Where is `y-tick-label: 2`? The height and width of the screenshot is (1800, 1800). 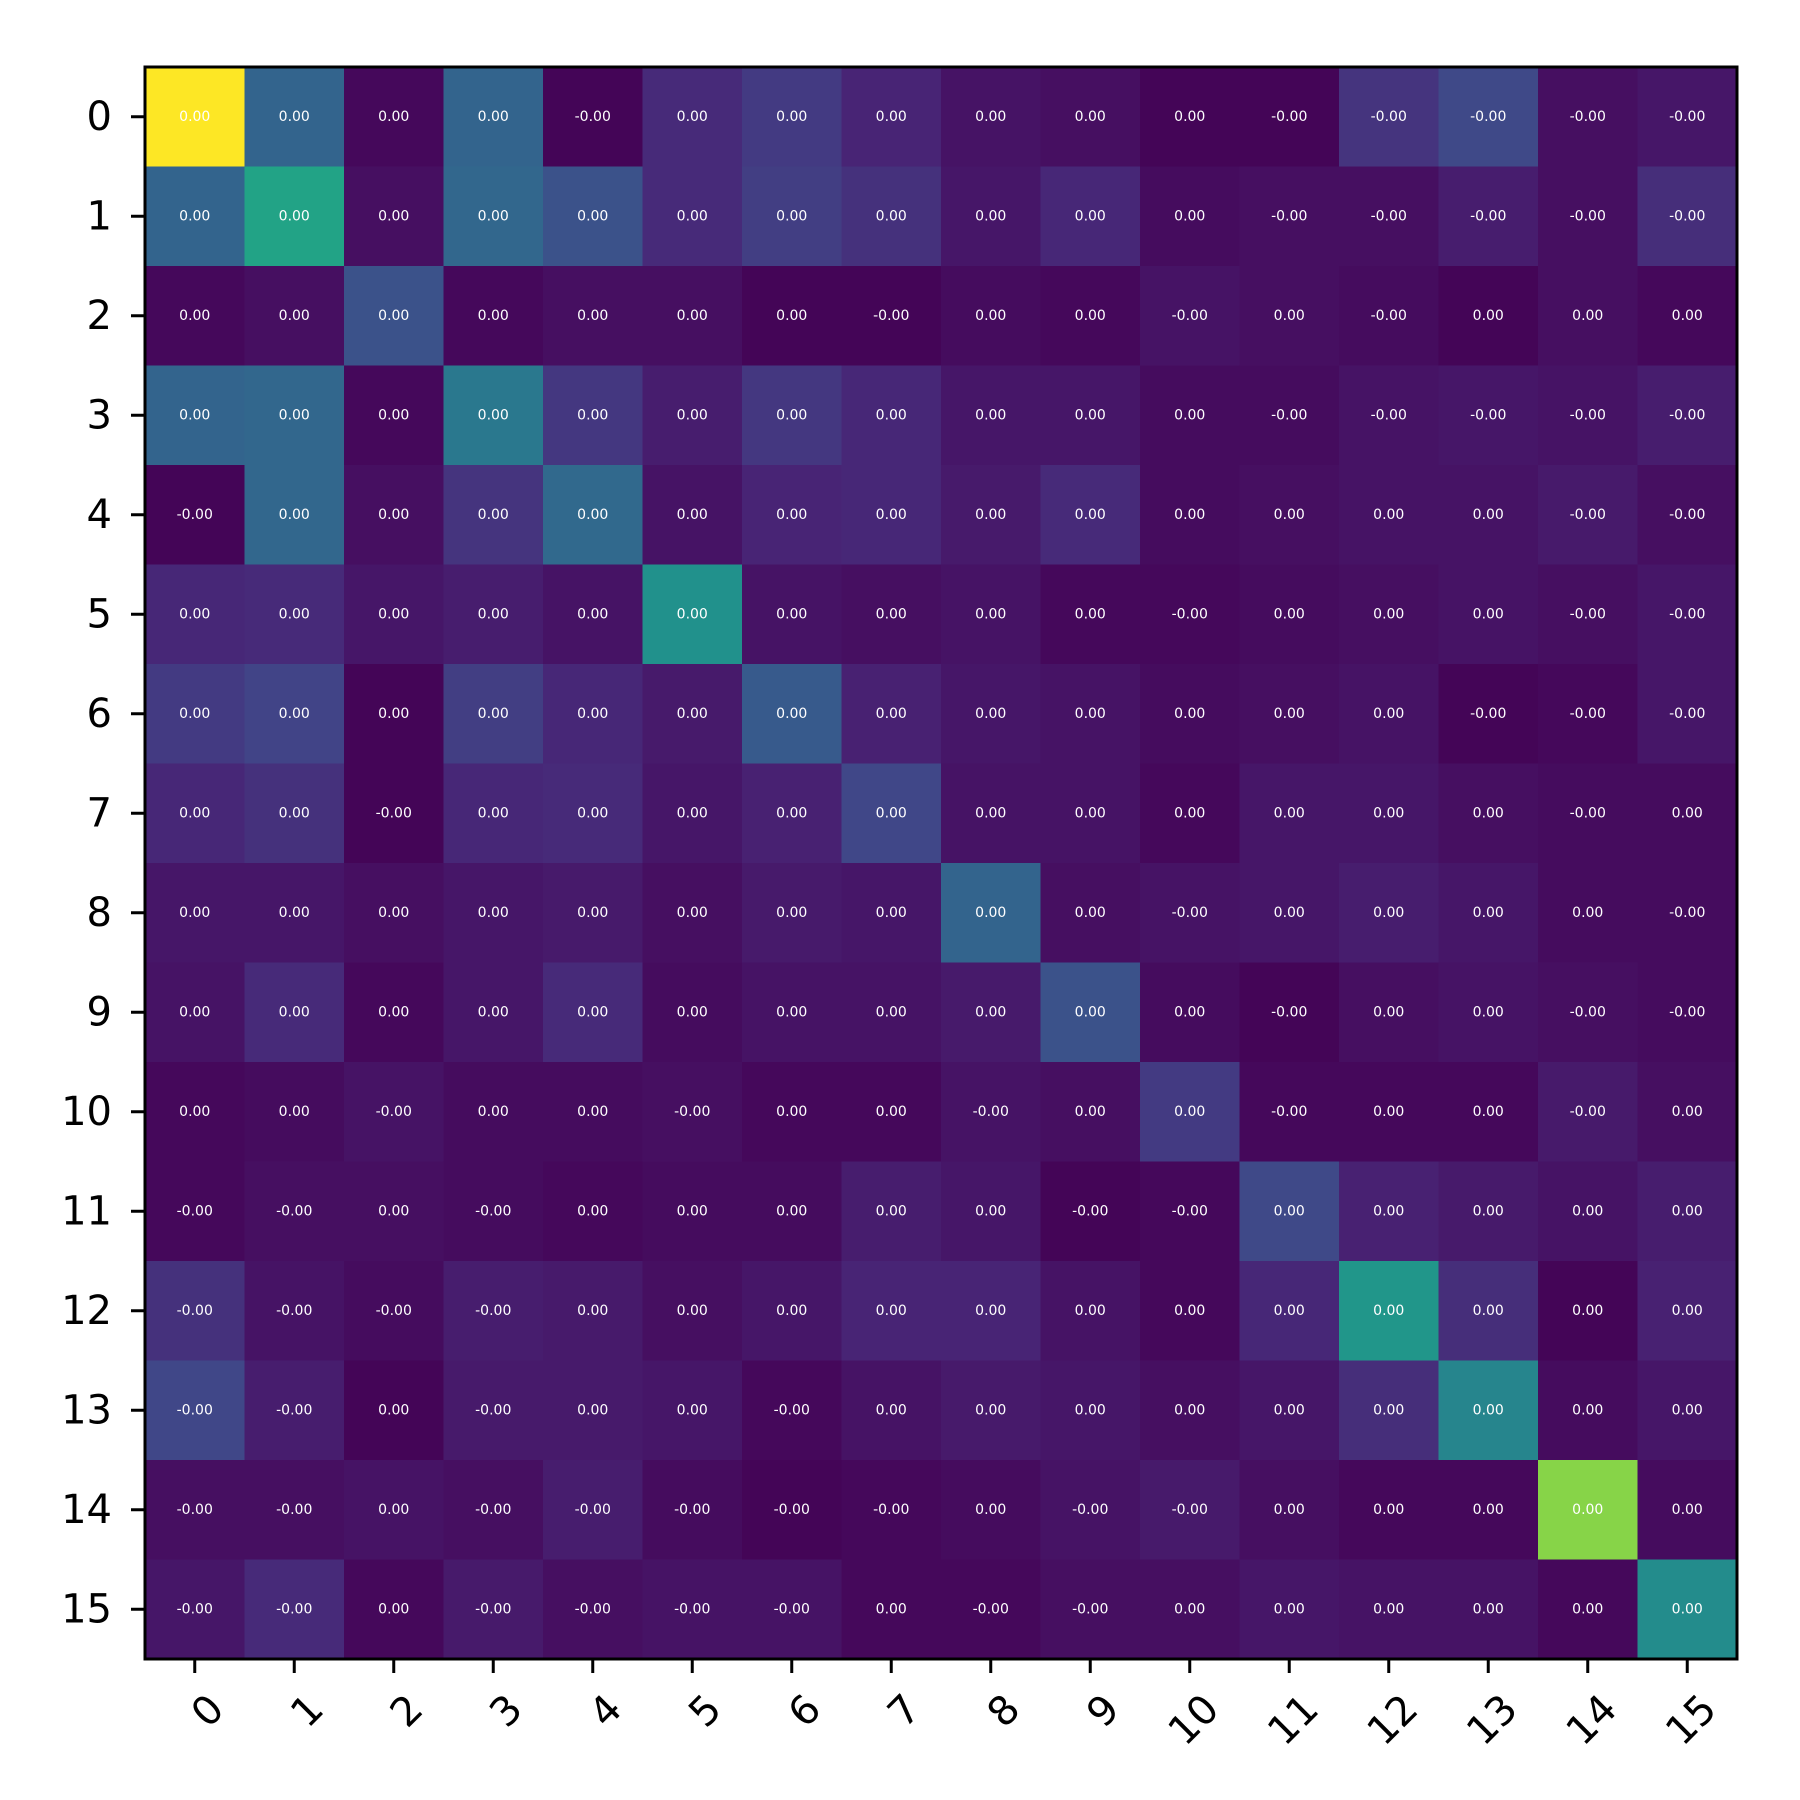
y-tick-label: 2 is located at coordinates (99, 316).